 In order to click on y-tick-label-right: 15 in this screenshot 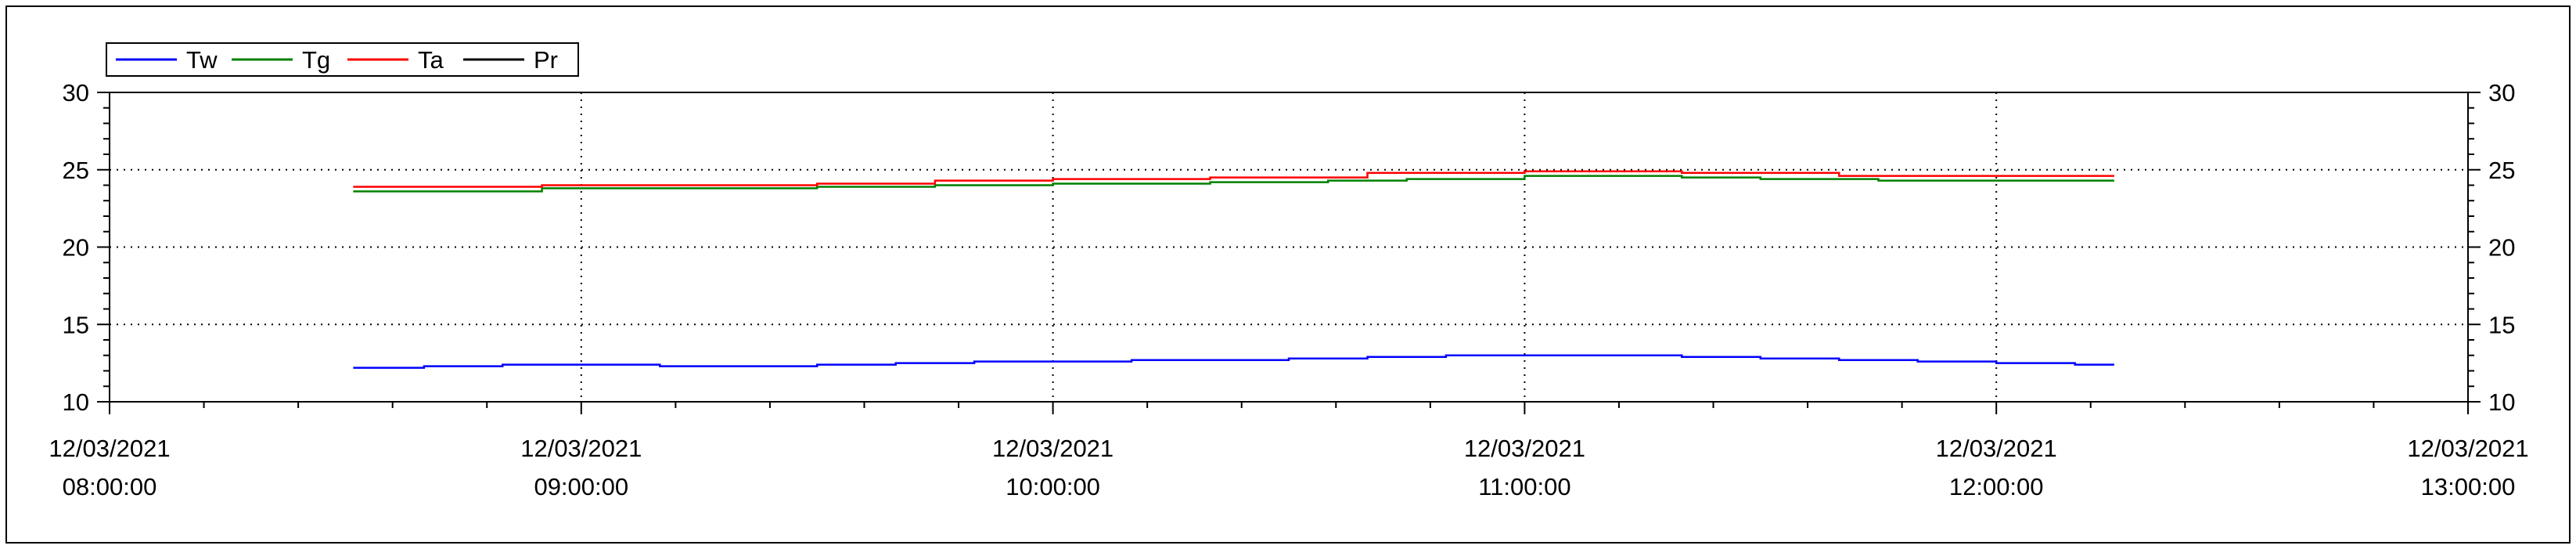, I will do `click(2501, 324)`.